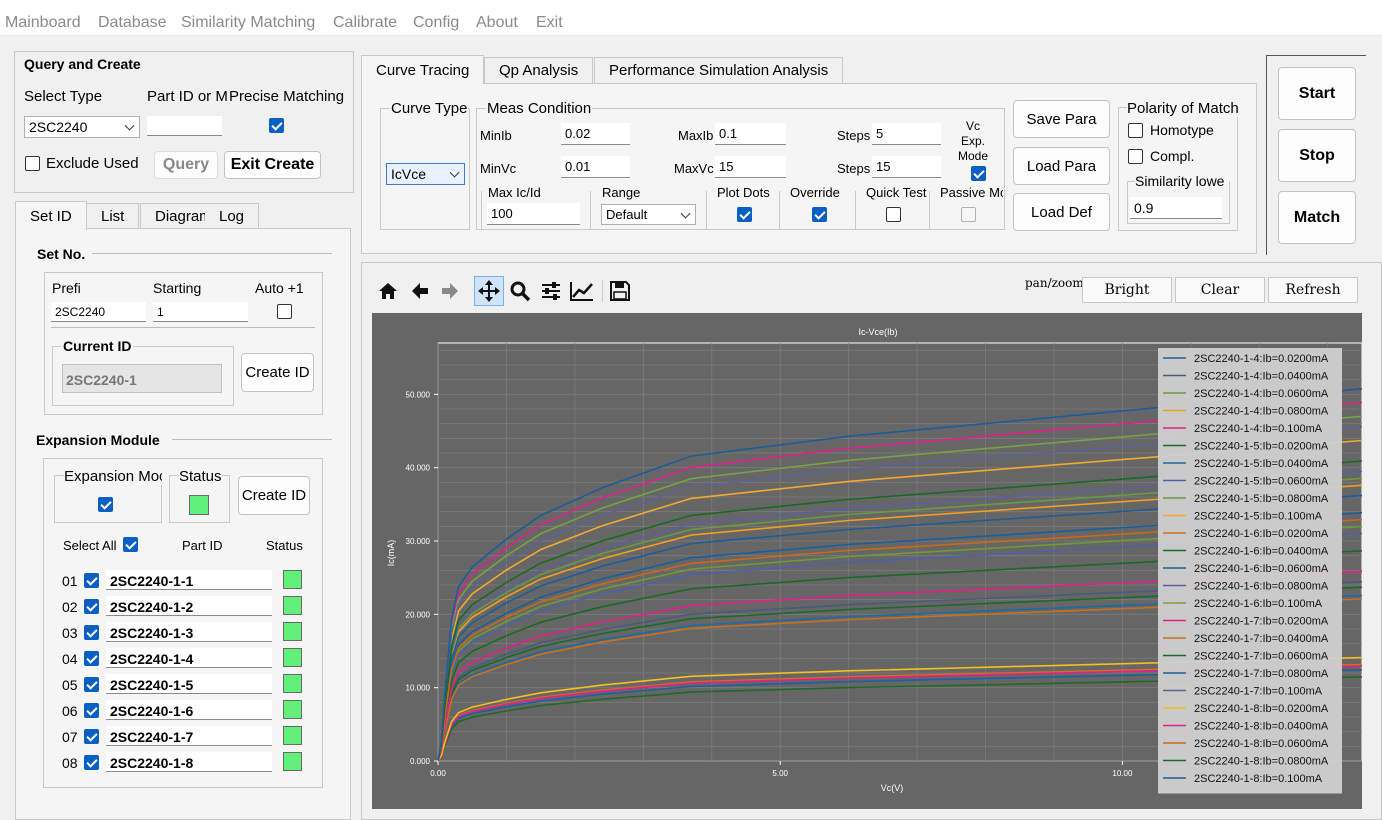  Describe the element at coordinates (1317, 155) in the screenshot. I see `stop-button: Stop` at that location.